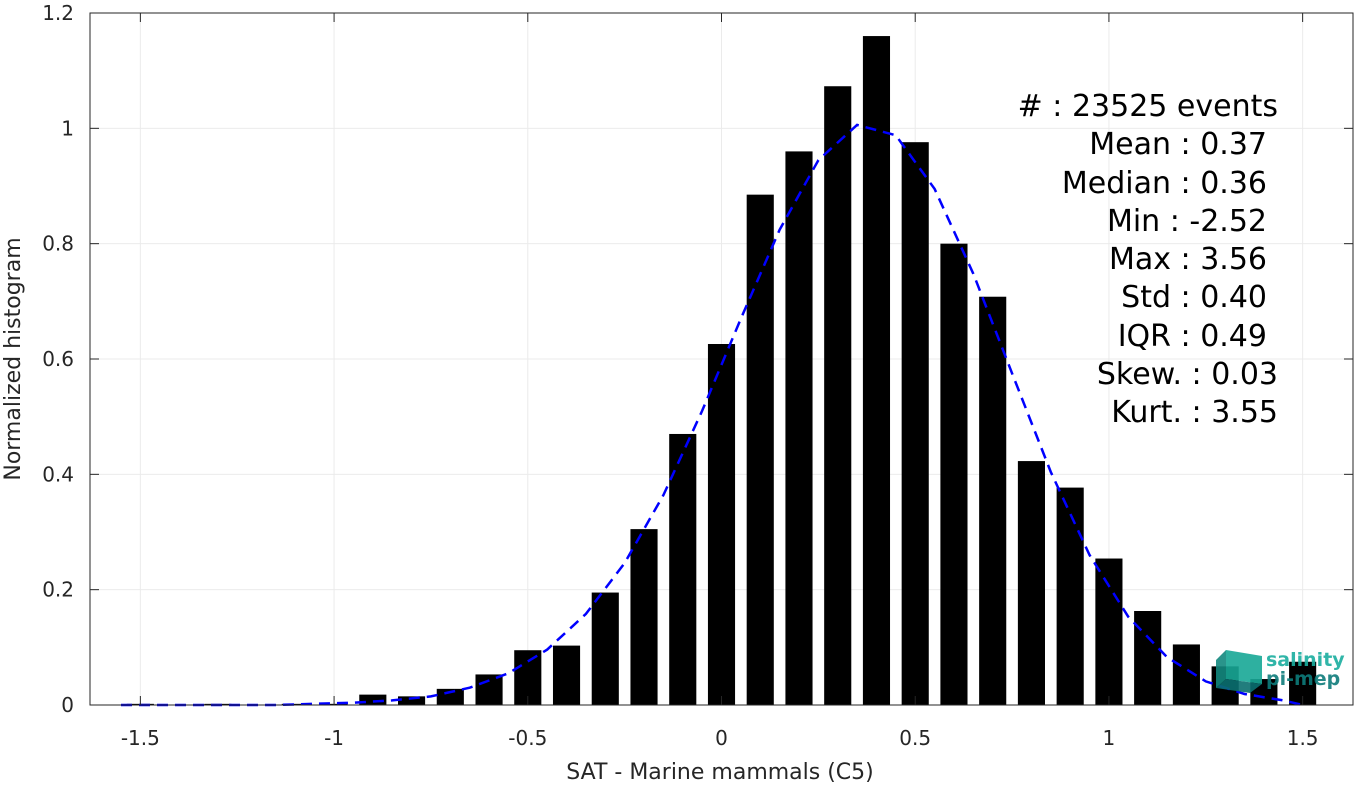  What do you see at coordinates (58, 359) in the screenshot?
I see `y-tick-label: 0.6` at bounding box center [58, 359].